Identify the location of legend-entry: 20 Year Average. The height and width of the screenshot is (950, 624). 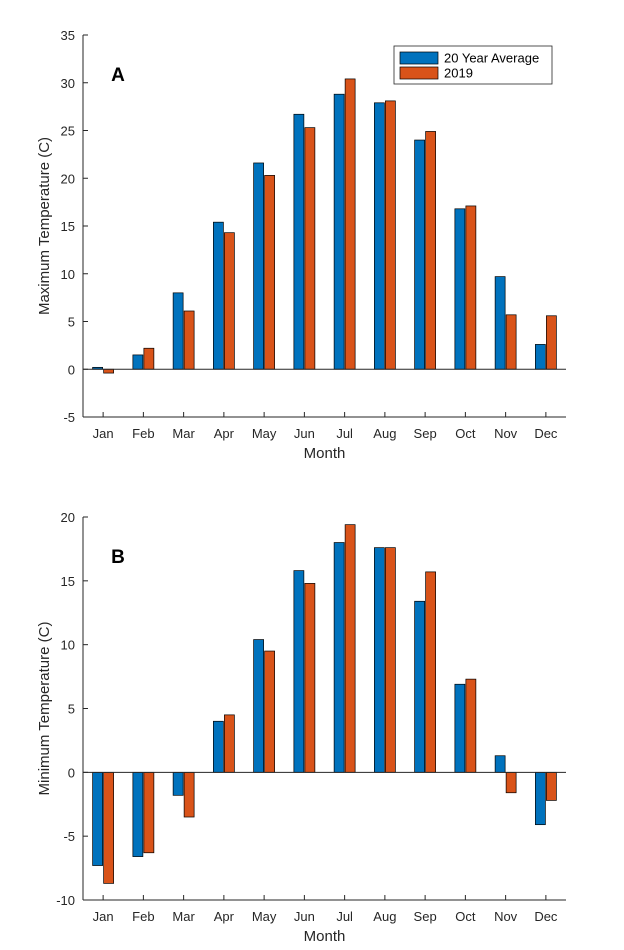
(491, 58).